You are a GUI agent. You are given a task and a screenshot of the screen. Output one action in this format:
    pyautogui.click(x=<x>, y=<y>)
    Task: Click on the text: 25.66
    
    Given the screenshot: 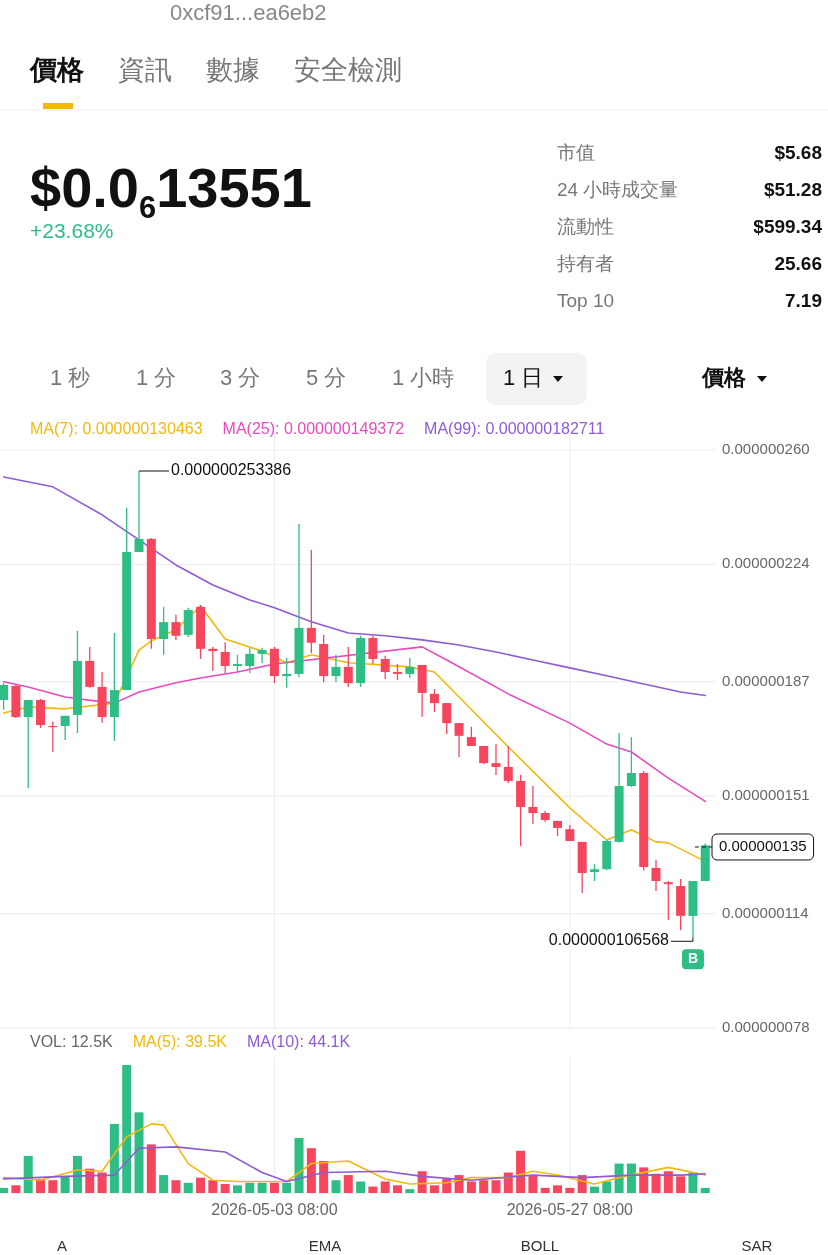 What is the action you would take?
    pyautogui.click(x=798, y=264)
    